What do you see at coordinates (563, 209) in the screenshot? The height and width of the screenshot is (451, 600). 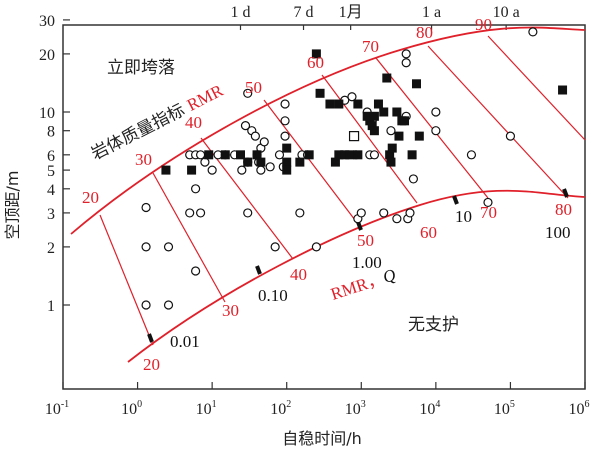 I see `rmr-lower-label: 80` at bounding box center [563, 209].